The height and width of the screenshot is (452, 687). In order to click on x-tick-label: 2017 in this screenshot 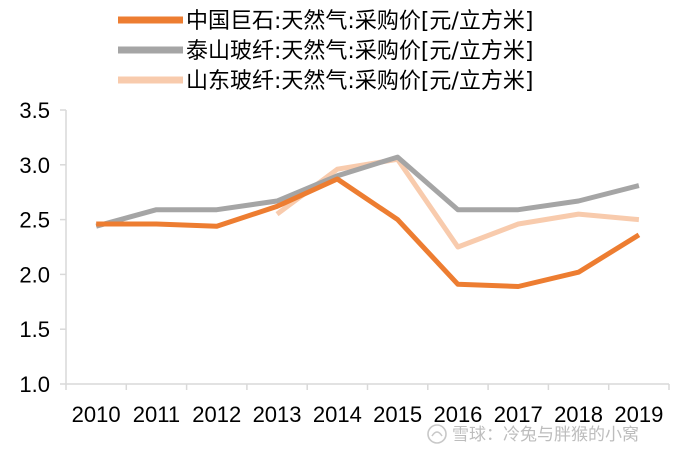, I will do `click(518, 414)`.